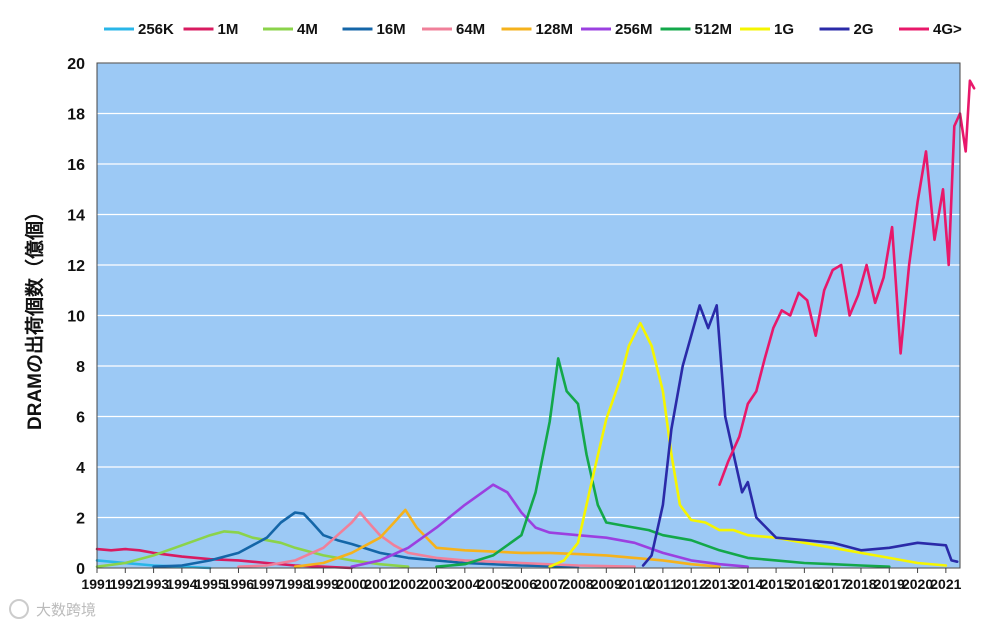 This screenshot has height=636, width=1000. What do you see at coordinates (238, 584) in the screenshot?
I see `x-tick-label: 1996` at bounding box center [238, 584].